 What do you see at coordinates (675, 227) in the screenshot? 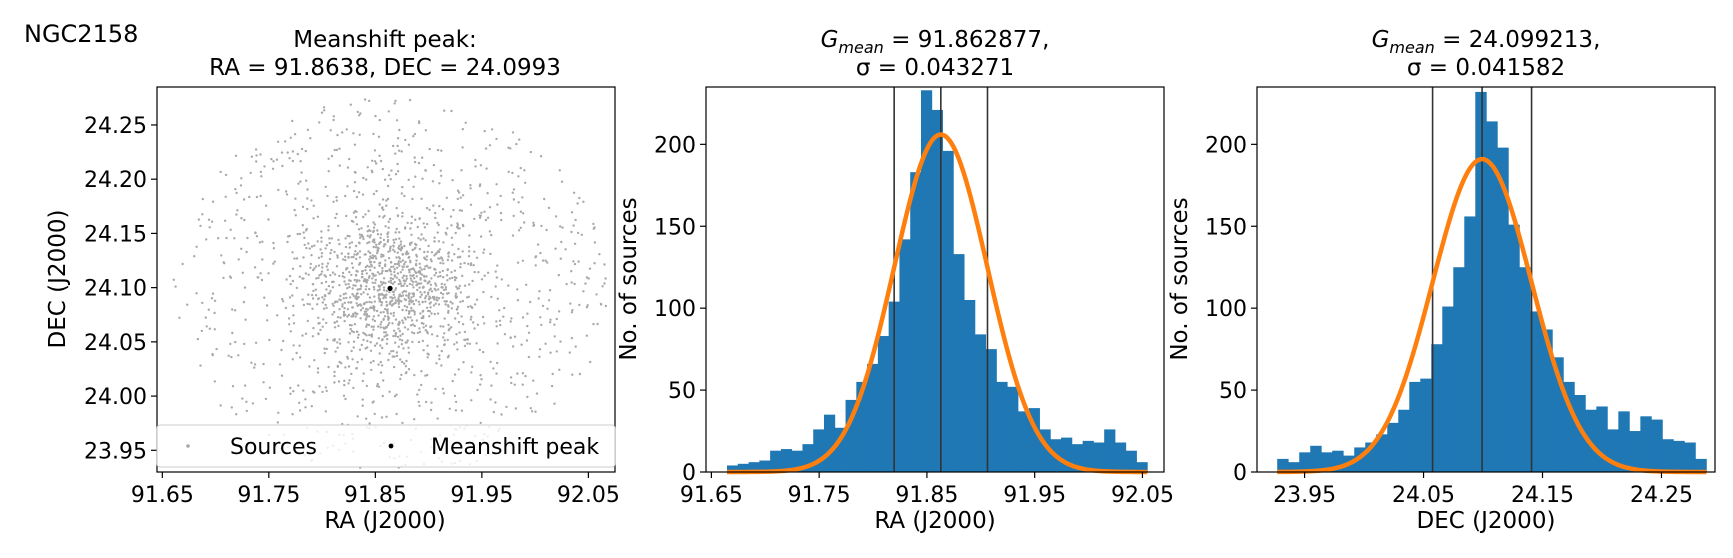
I see `ra-hist-ytick-label: 150` at bounding box center [675, 227].